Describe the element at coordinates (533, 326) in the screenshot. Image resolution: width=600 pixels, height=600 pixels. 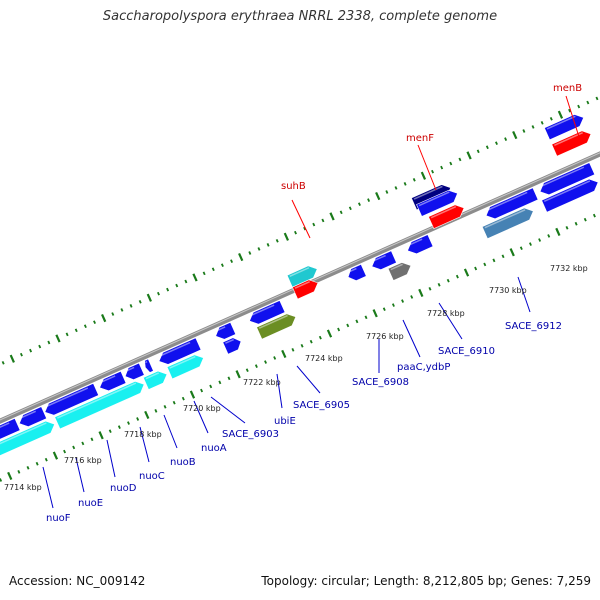
I see `gene-label: SACE_6912` at that location.